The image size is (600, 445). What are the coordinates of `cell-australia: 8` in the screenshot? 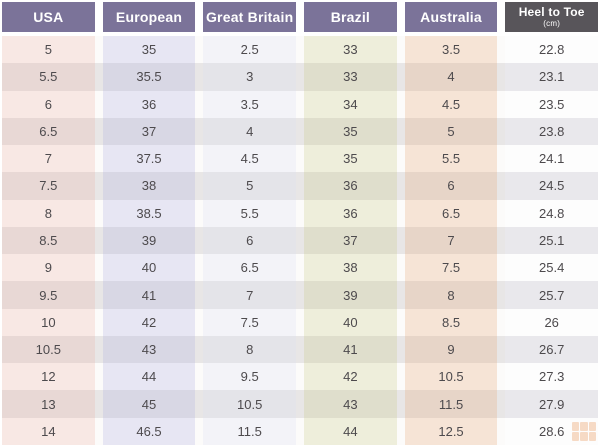 It's located at (451, 295).